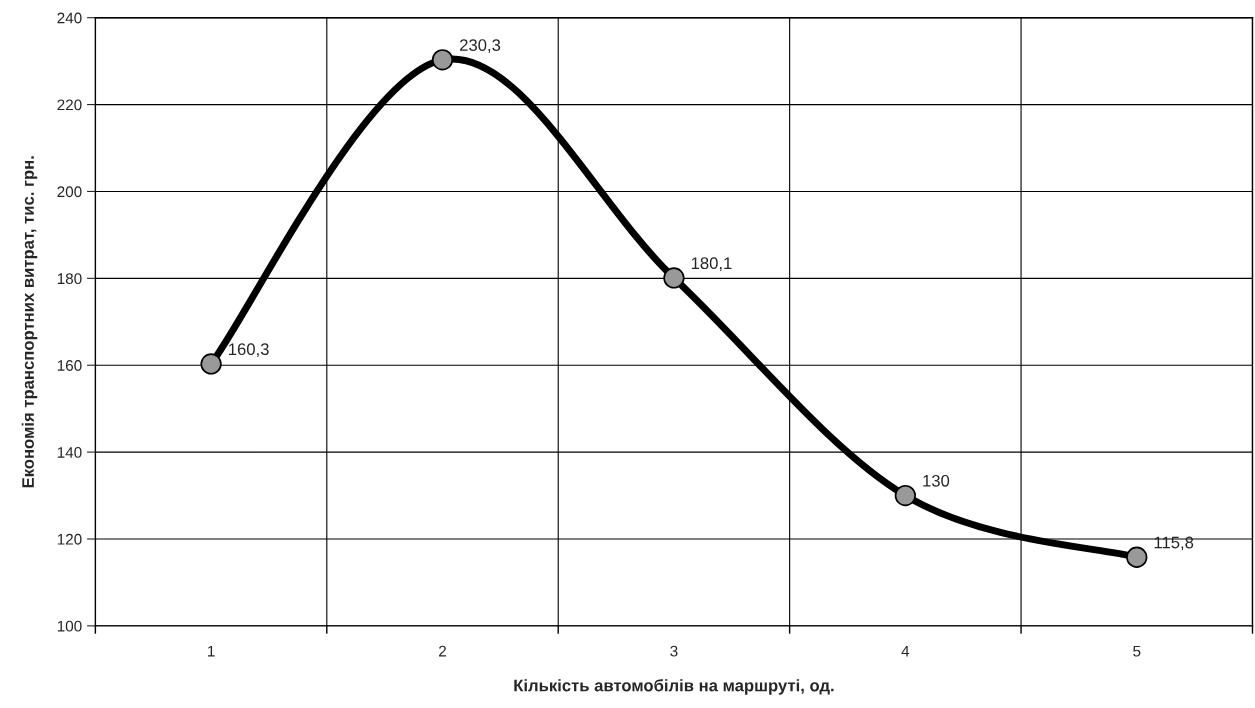  Describe the element at coordinates (905, 651) in the screenshot. I see `x-tick-label: 4` at that location.